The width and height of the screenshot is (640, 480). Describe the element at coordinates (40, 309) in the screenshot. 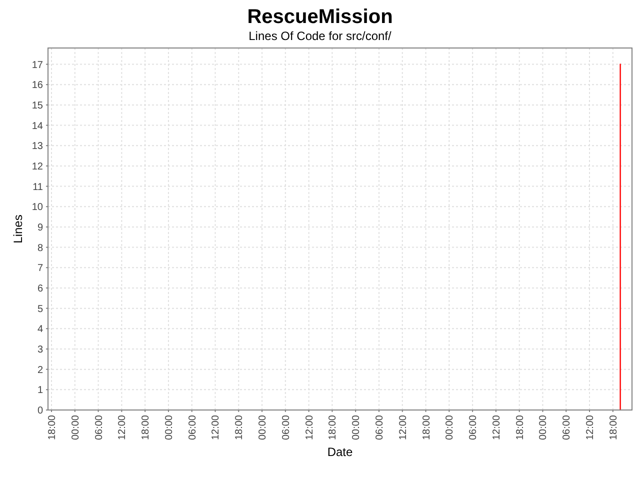

I see `y-tick-label: 5` at that location.